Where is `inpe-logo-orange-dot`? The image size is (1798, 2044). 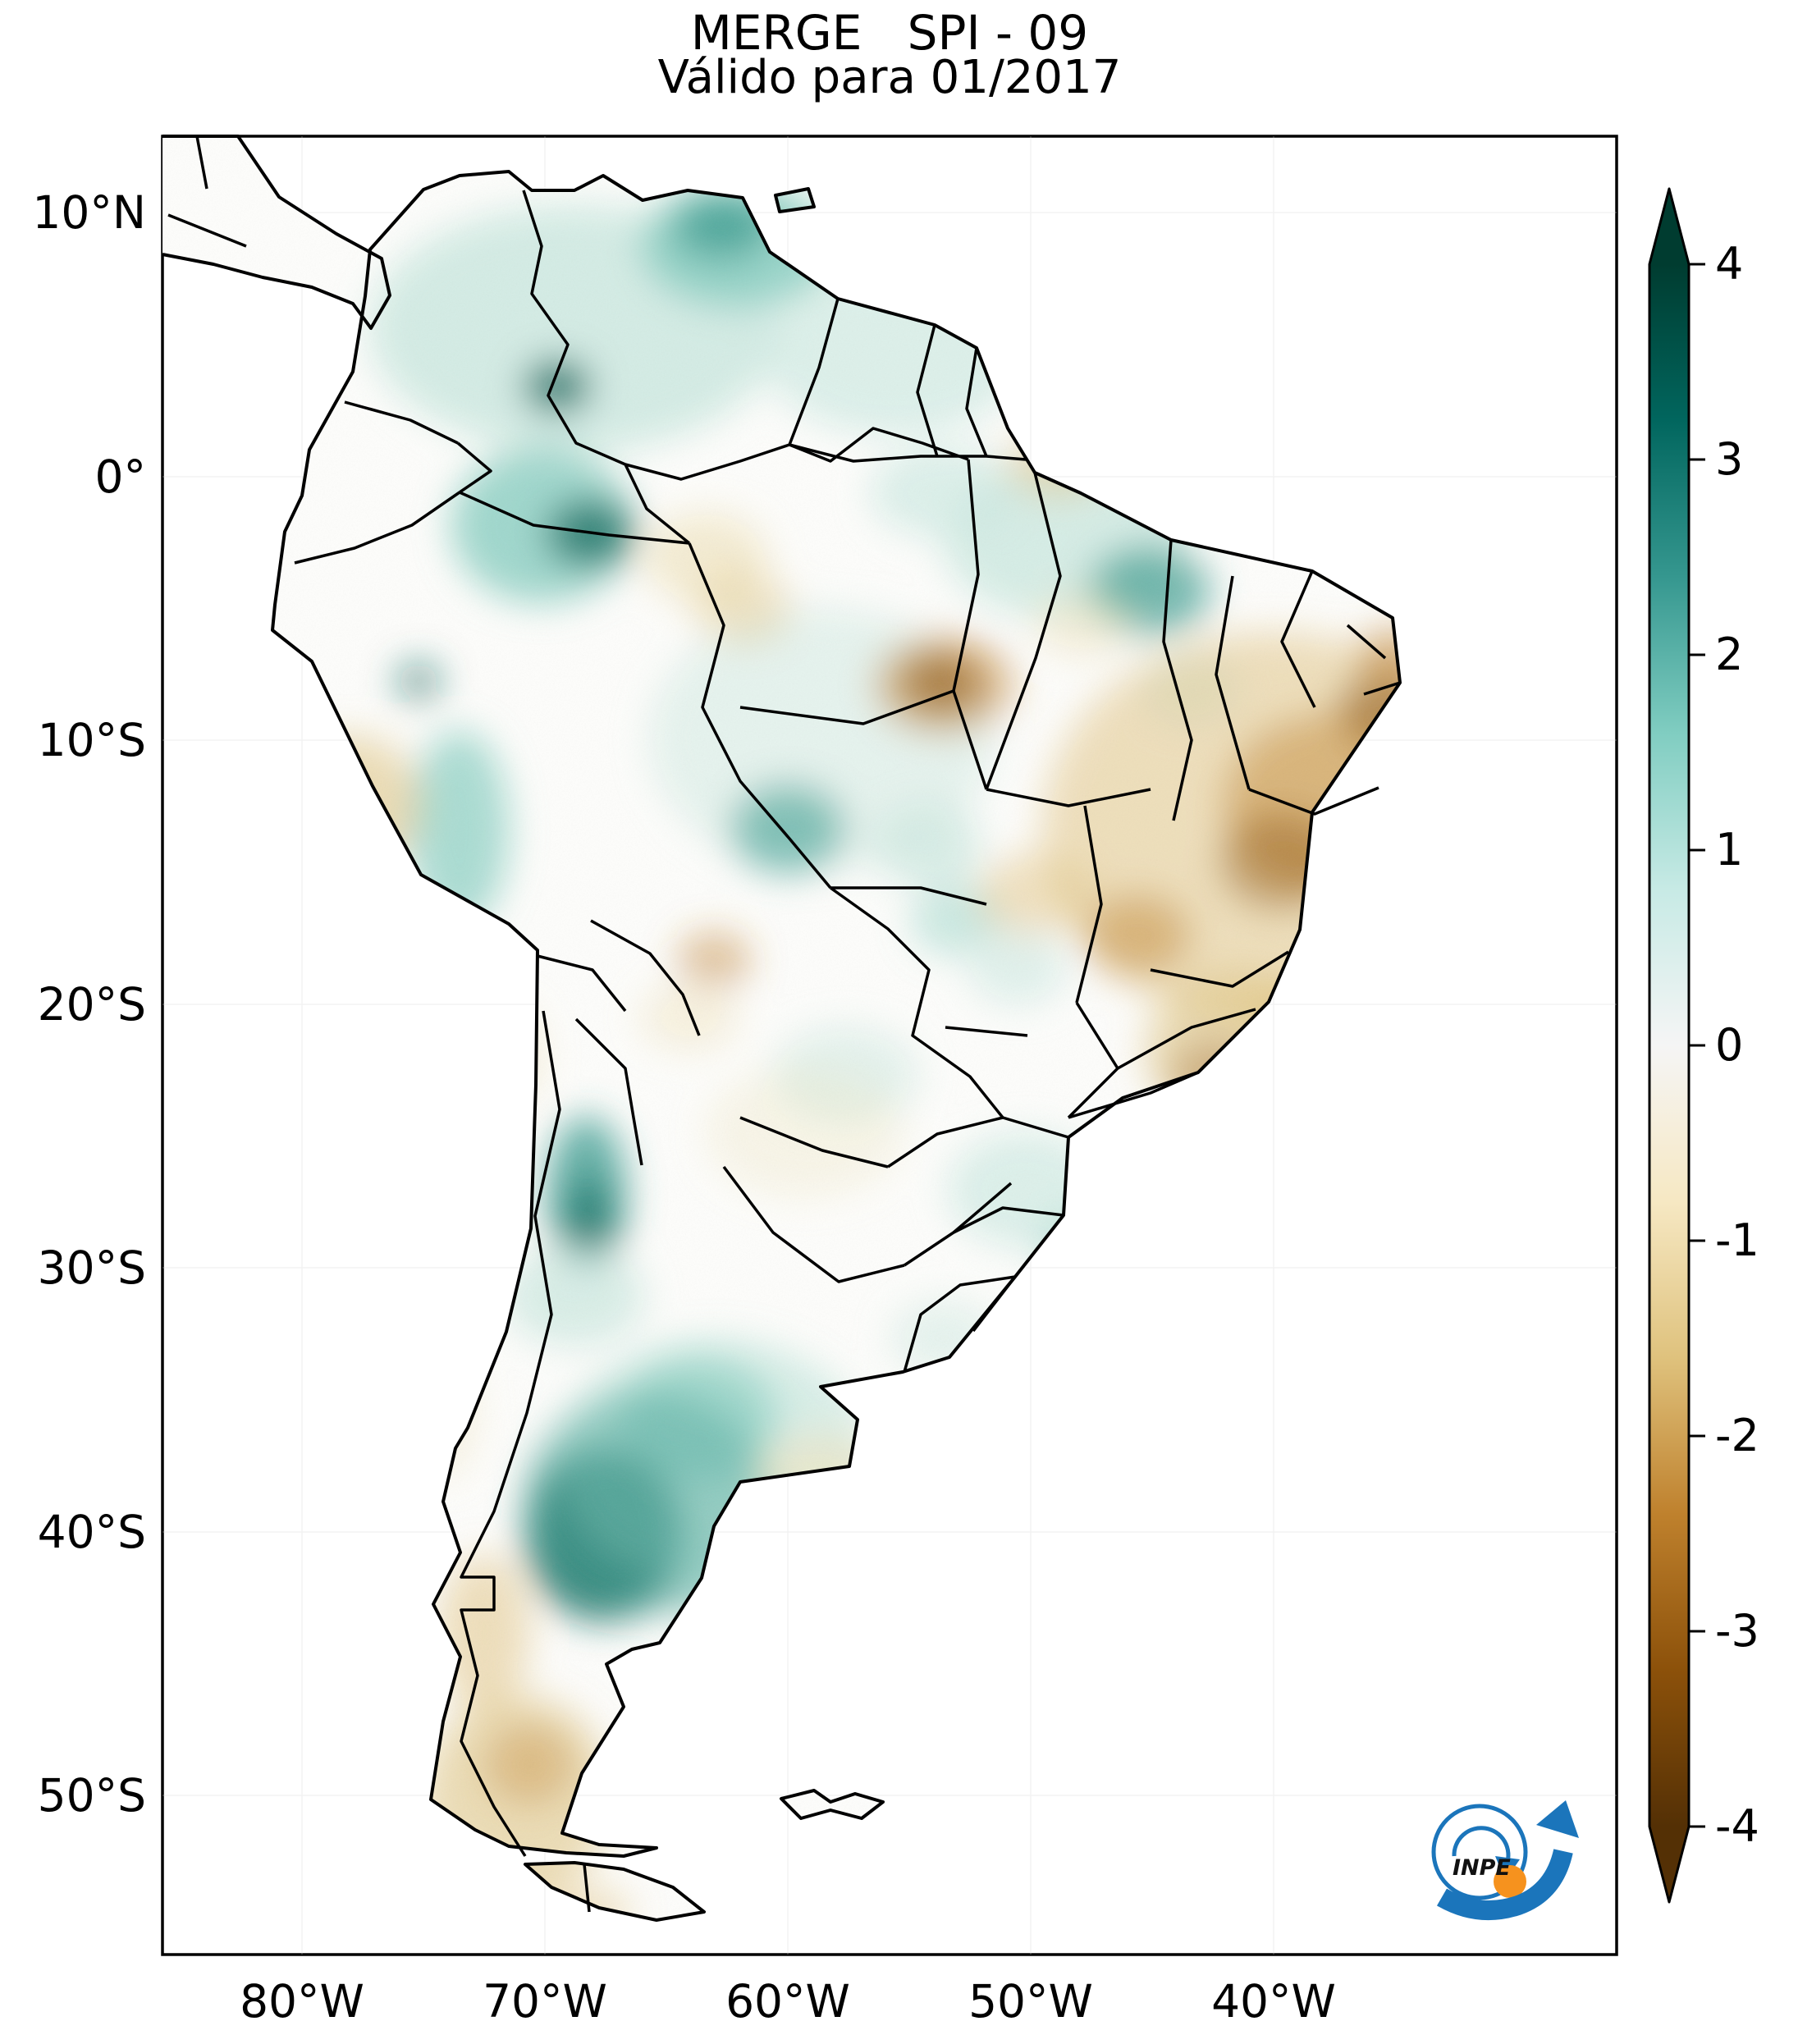
inpe-logo-orange-dot is located at coordinates (1510, 1881).